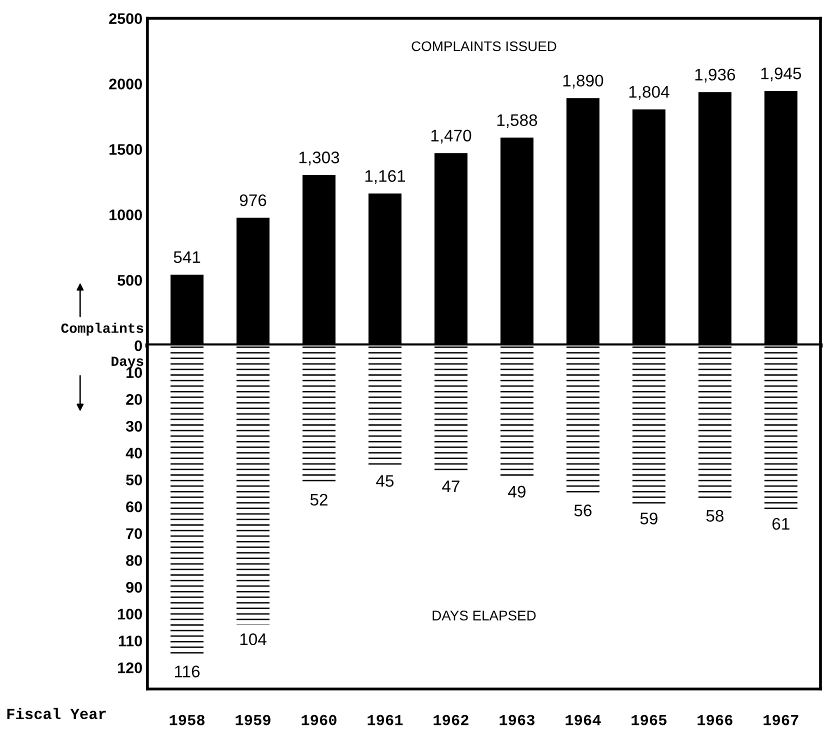 This screenshot has height=733, width=833. I want to click on data-label: 45, so click(385, 481).